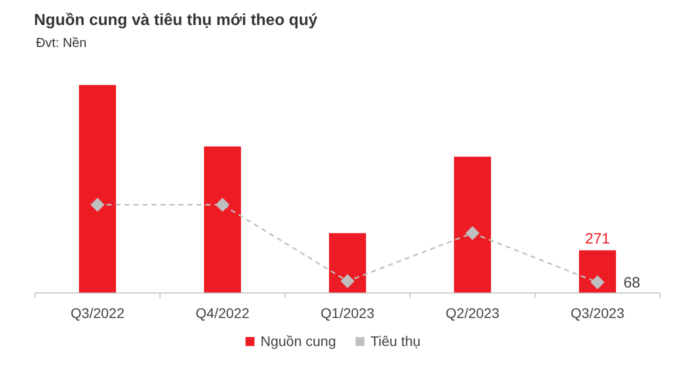  I want to click on data-label: 68, so click(632, 283).